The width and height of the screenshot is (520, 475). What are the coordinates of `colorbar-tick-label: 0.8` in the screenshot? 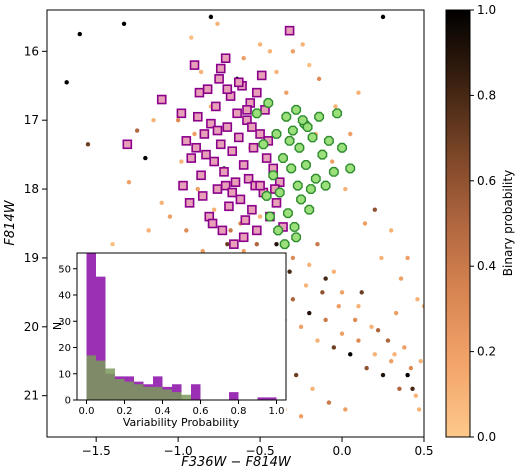 It's located at (486, 95).